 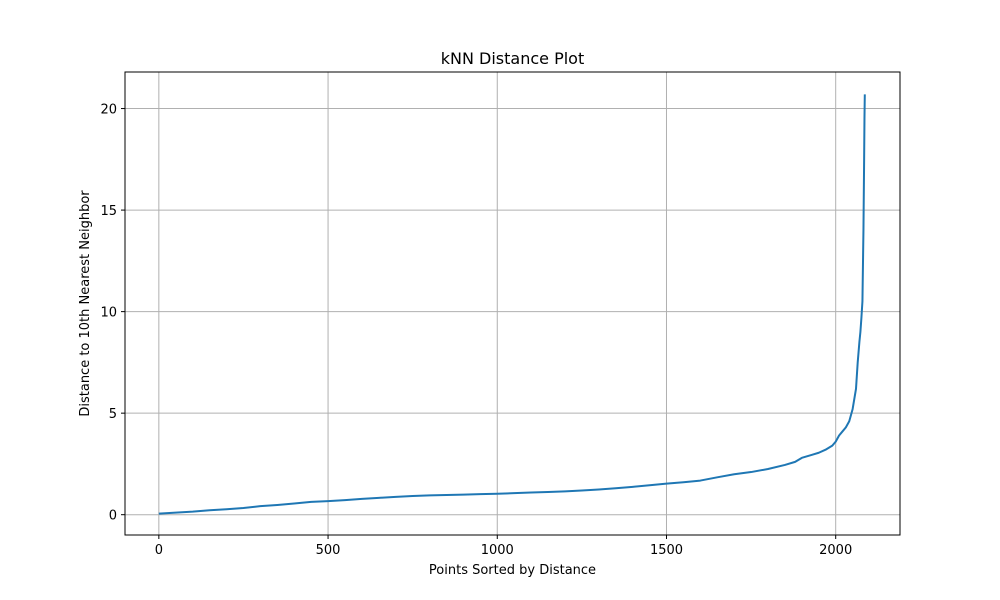 I want to click on x-tick-label: 1000, so click(x=497, y=550).